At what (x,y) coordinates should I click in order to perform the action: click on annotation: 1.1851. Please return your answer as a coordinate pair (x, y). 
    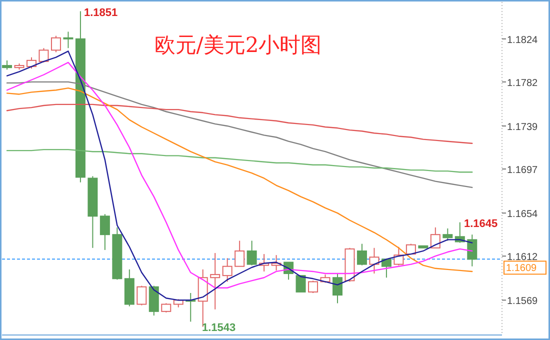
    Looking at the image, I should click on (101, 13).